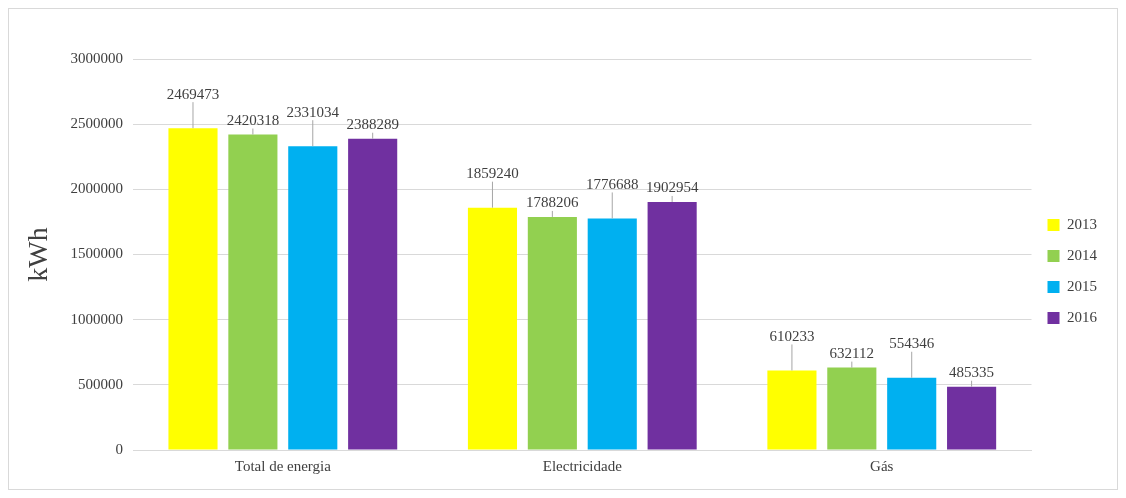  I want to click on x-tick-label: Total de energia, so click(283, 465).